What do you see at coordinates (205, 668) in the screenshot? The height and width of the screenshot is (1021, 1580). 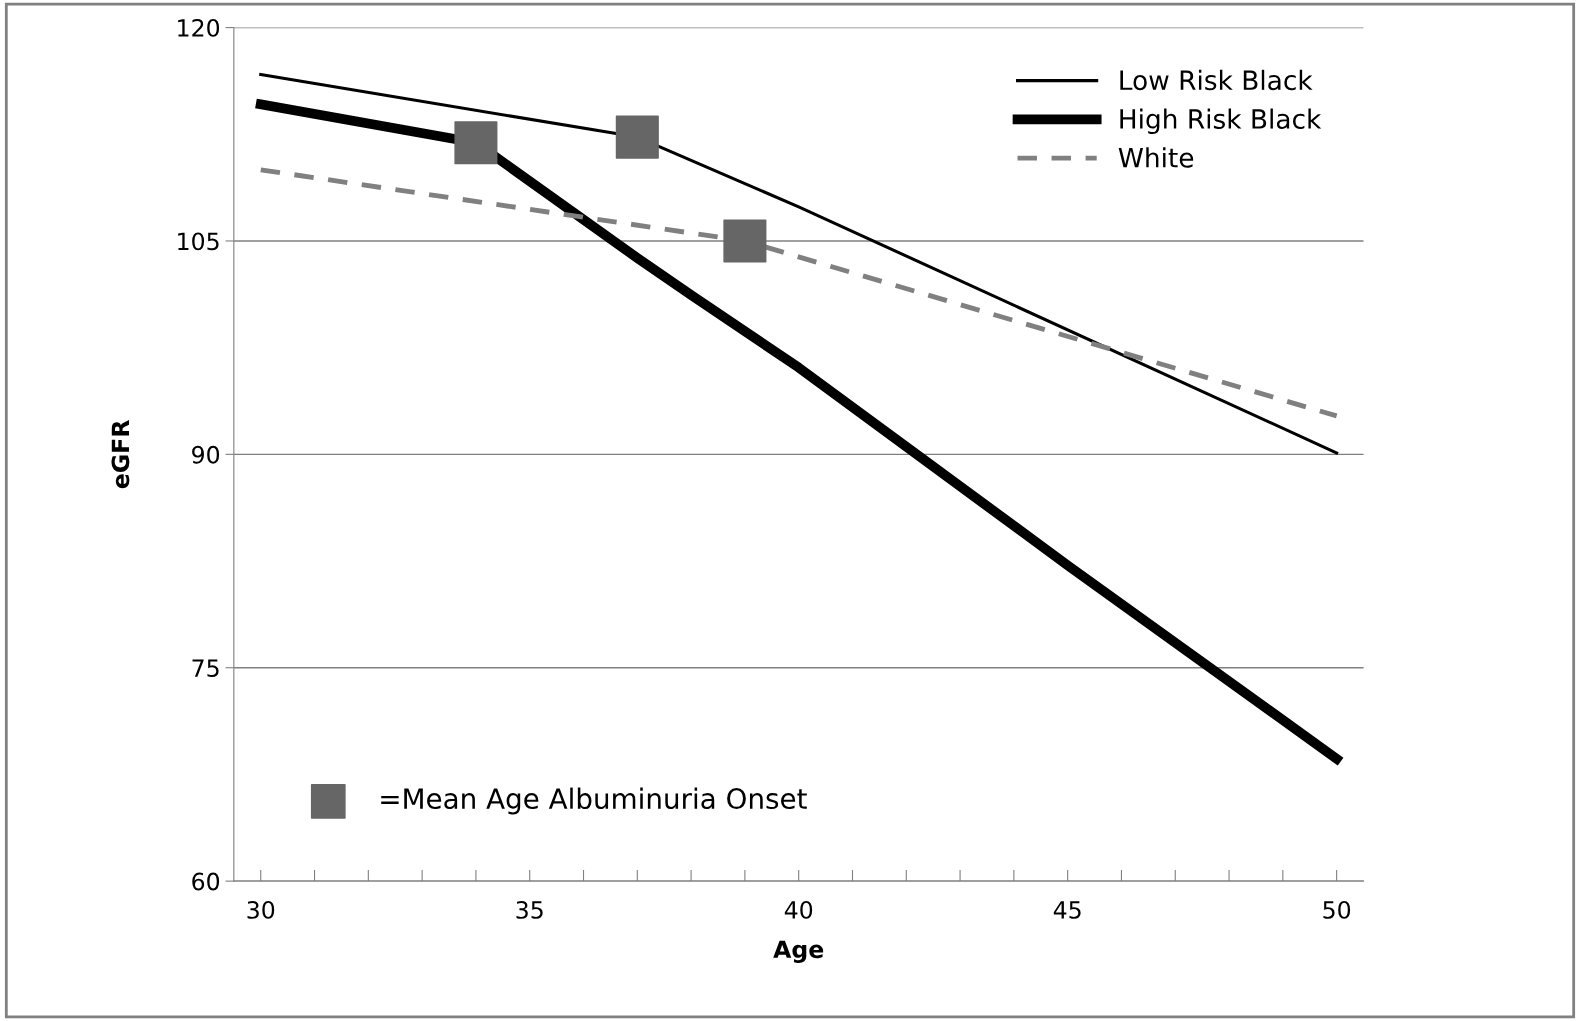 I see `y-tick-label: 75` at bounding box center [205, 668].